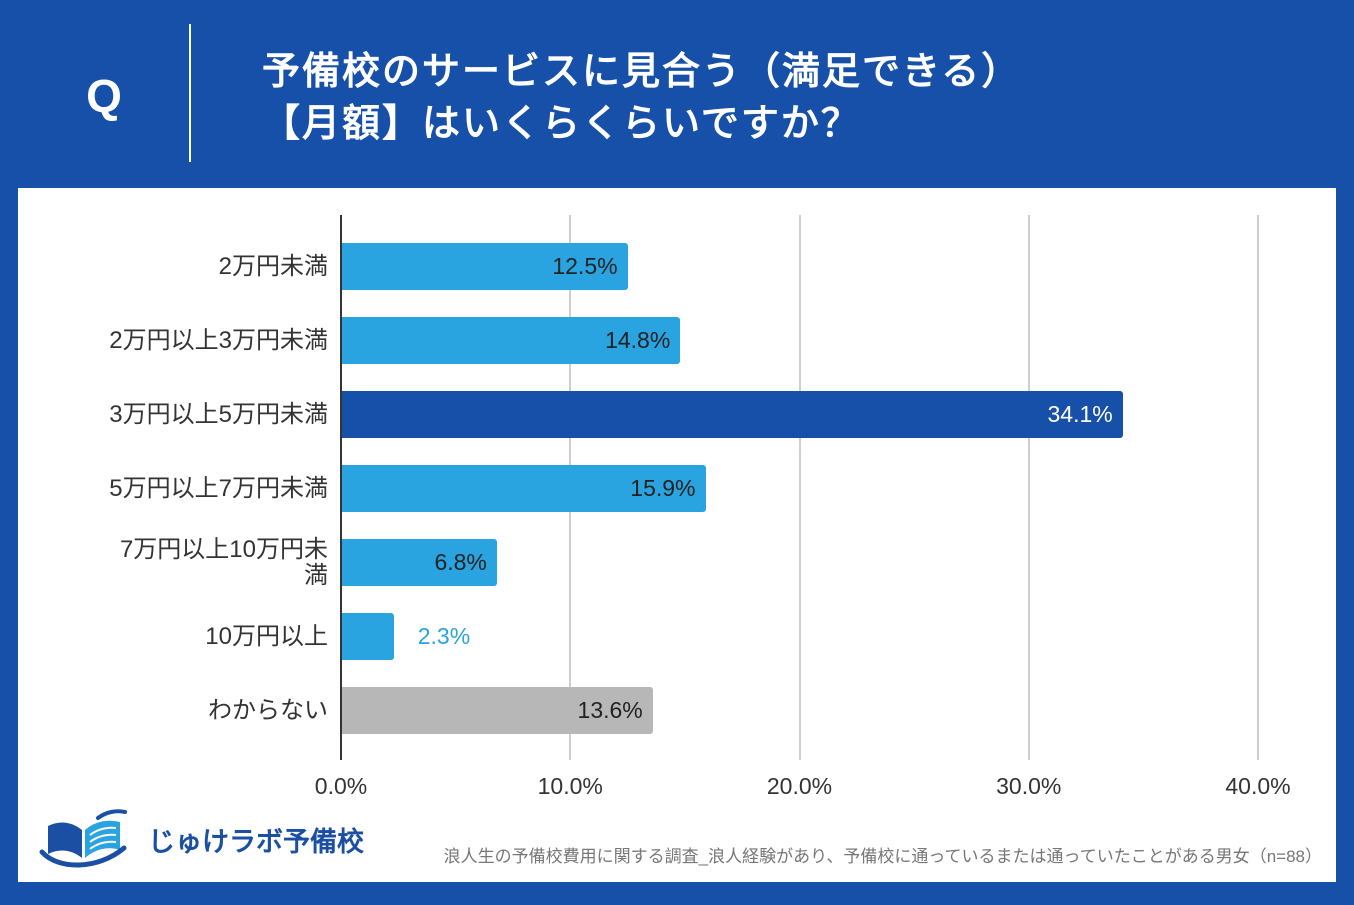 This screenshot has width=1354, height=905. What do you see at coordinates (1258, 786) in the screenshot?
I see `x-tick-label: 40.0%` at bounding box center [1258, 786].